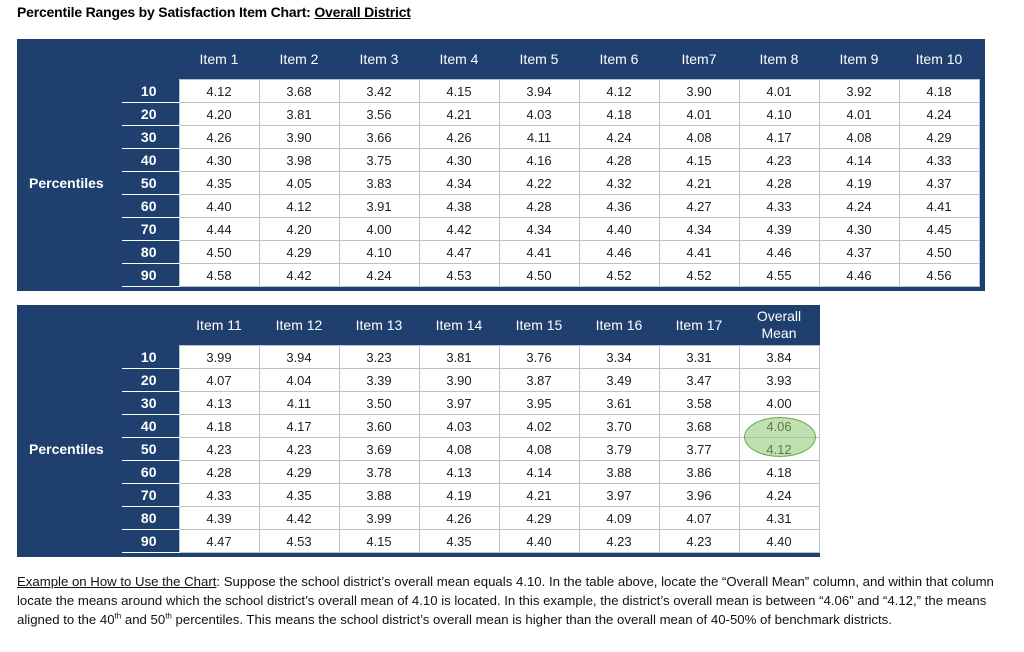 This screenshot has height=652, width=1024. What do you see at coordinates (219, 472) in the screenshot?
I see `table-cell: 4.28` at bounding box center [219, 472].